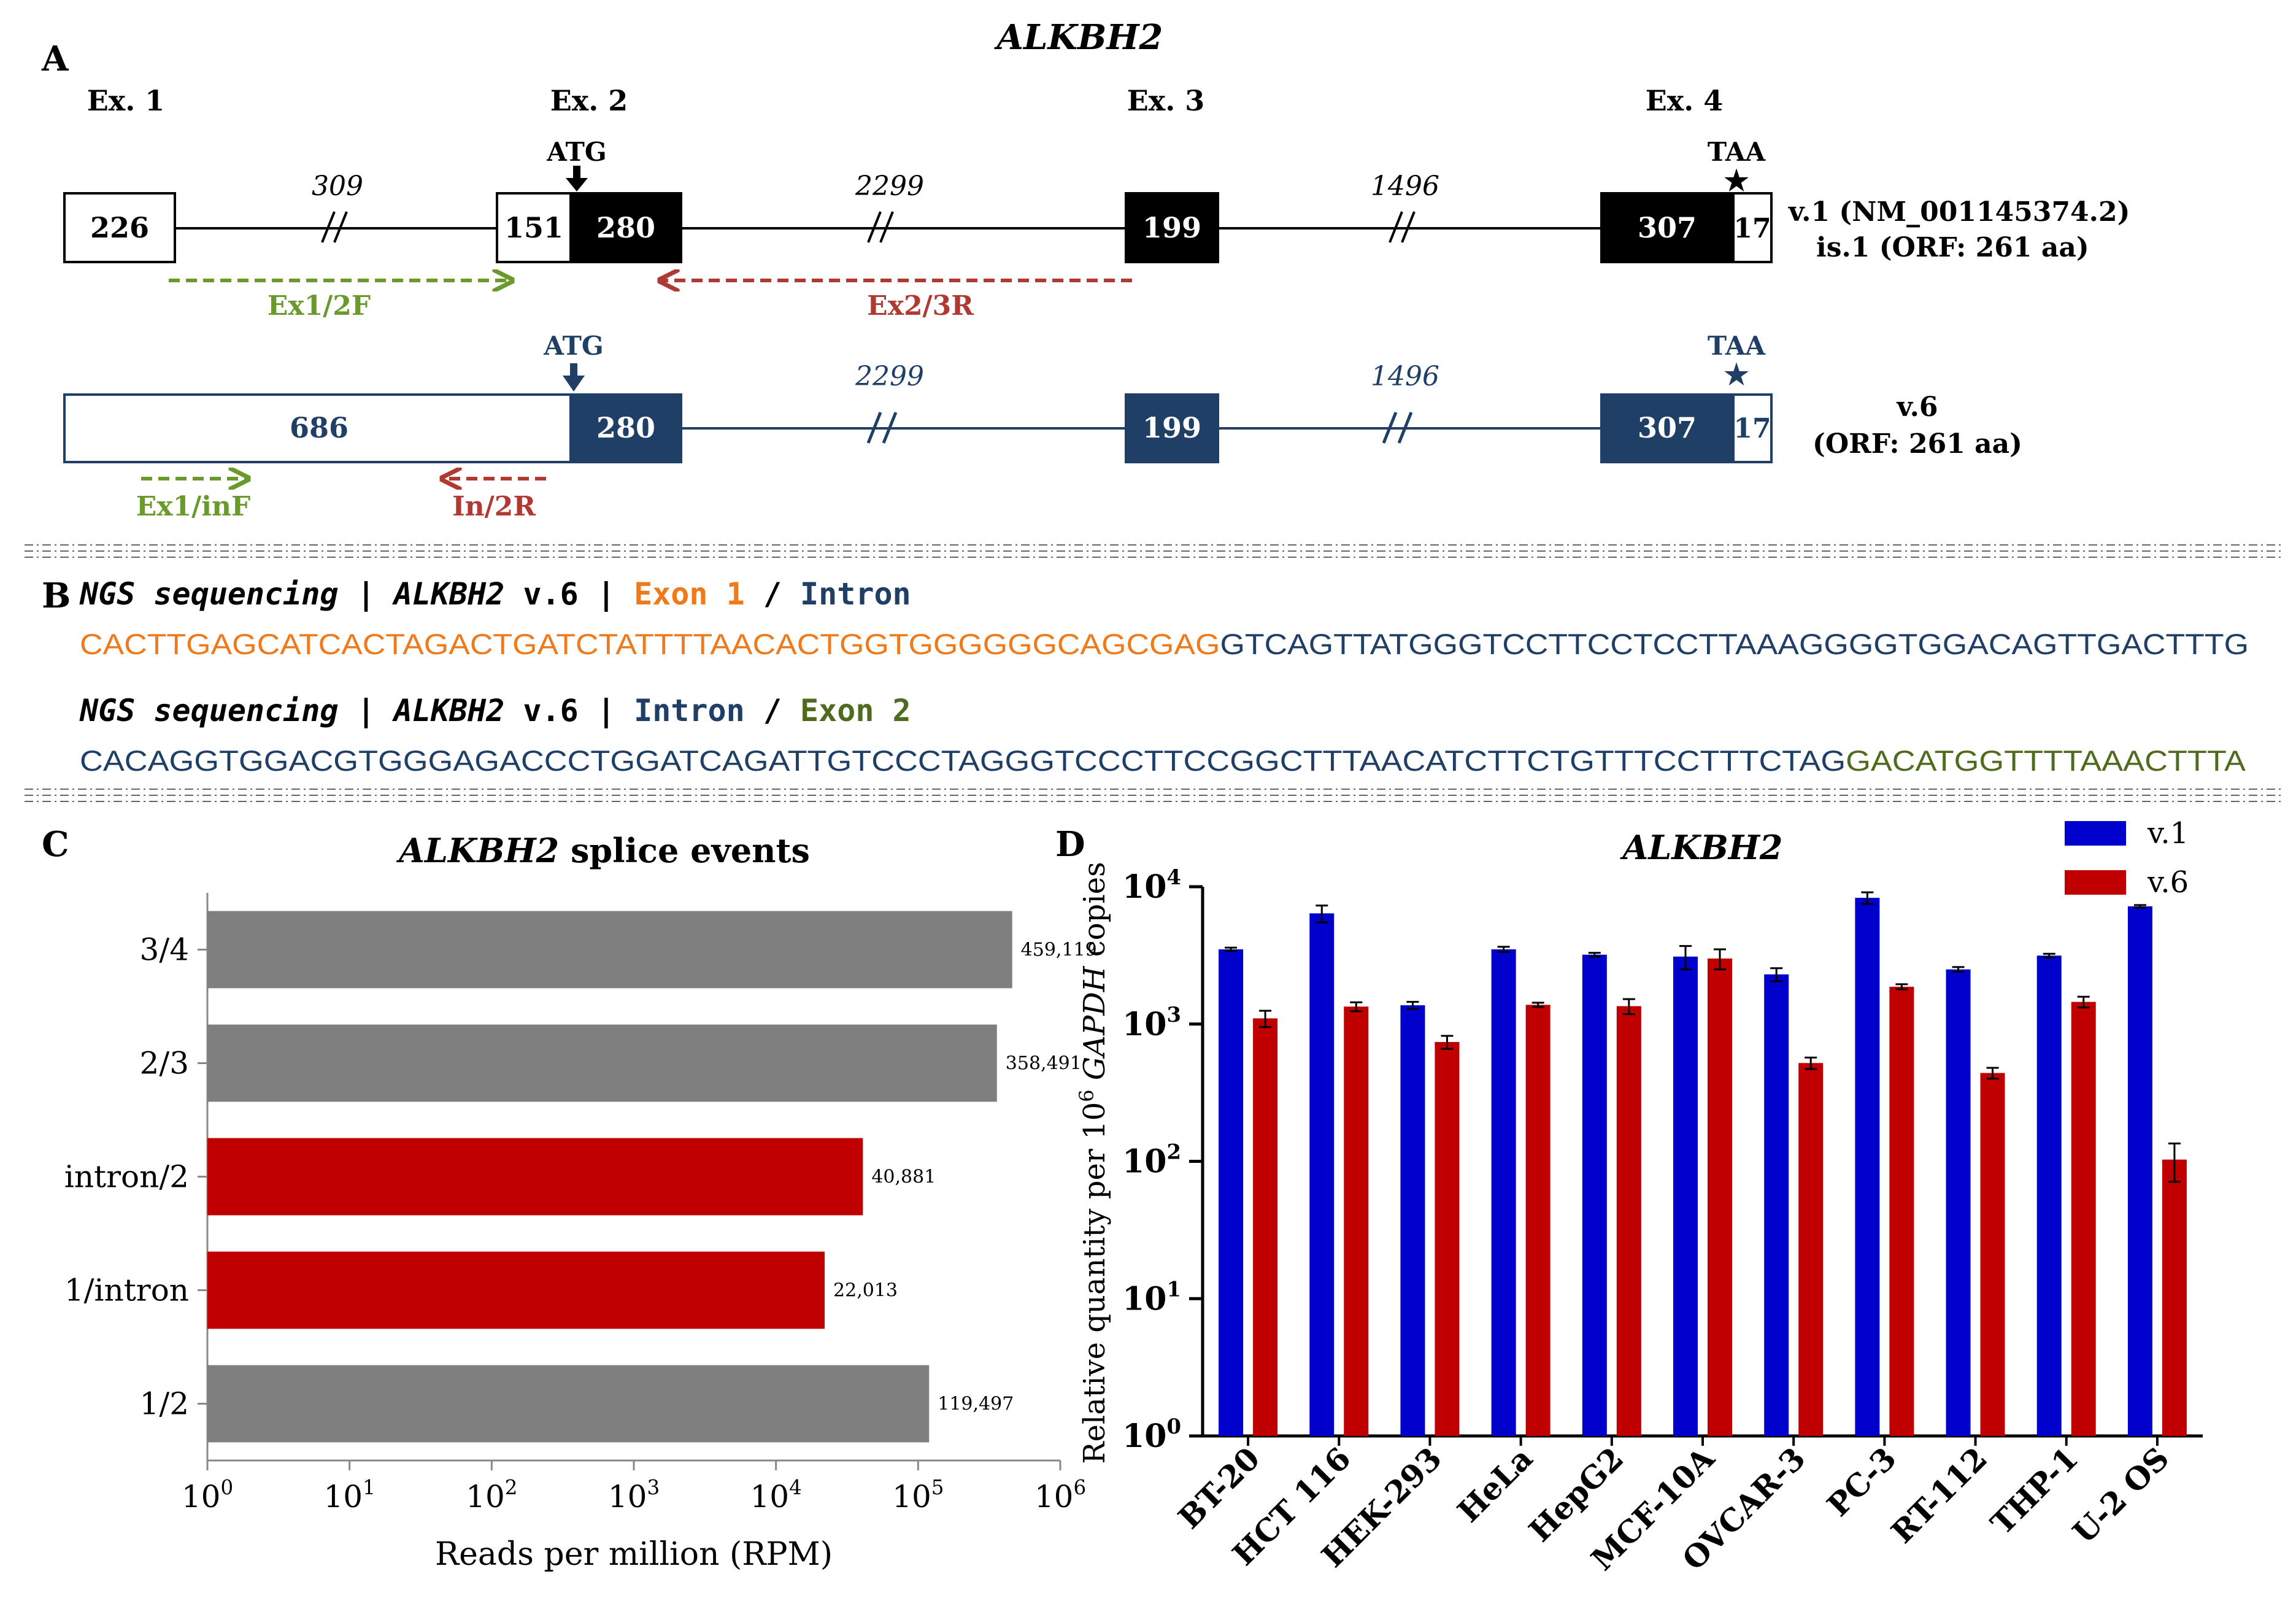  What do you see at coordinates (164, 1063) in the screenshot?
I see `c-category-label: 2/3` at bounding box center [164, 1063].